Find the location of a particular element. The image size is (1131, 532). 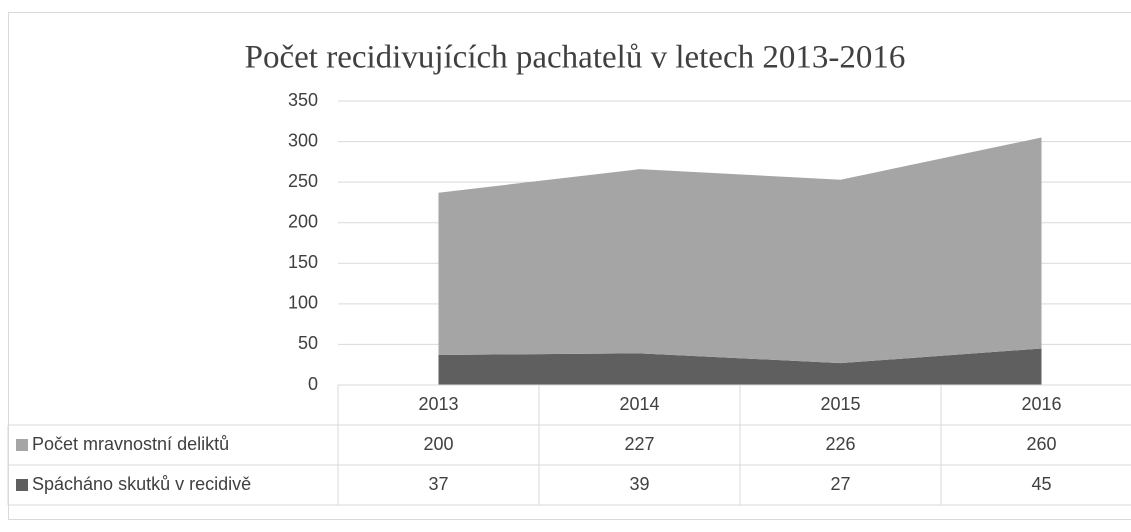

table-value: 226 is located at coordinates (840, 444).